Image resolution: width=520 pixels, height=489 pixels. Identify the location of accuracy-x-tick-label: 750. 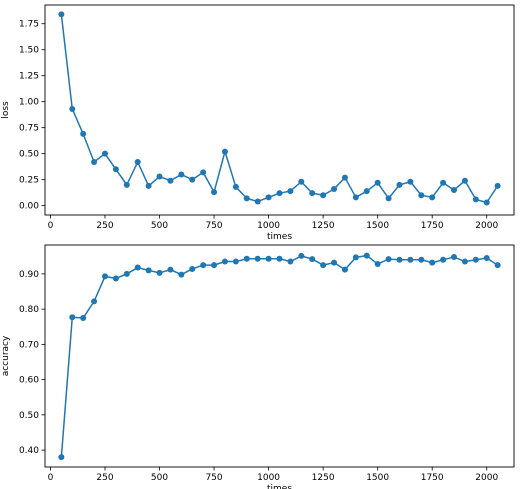
(213, 478).